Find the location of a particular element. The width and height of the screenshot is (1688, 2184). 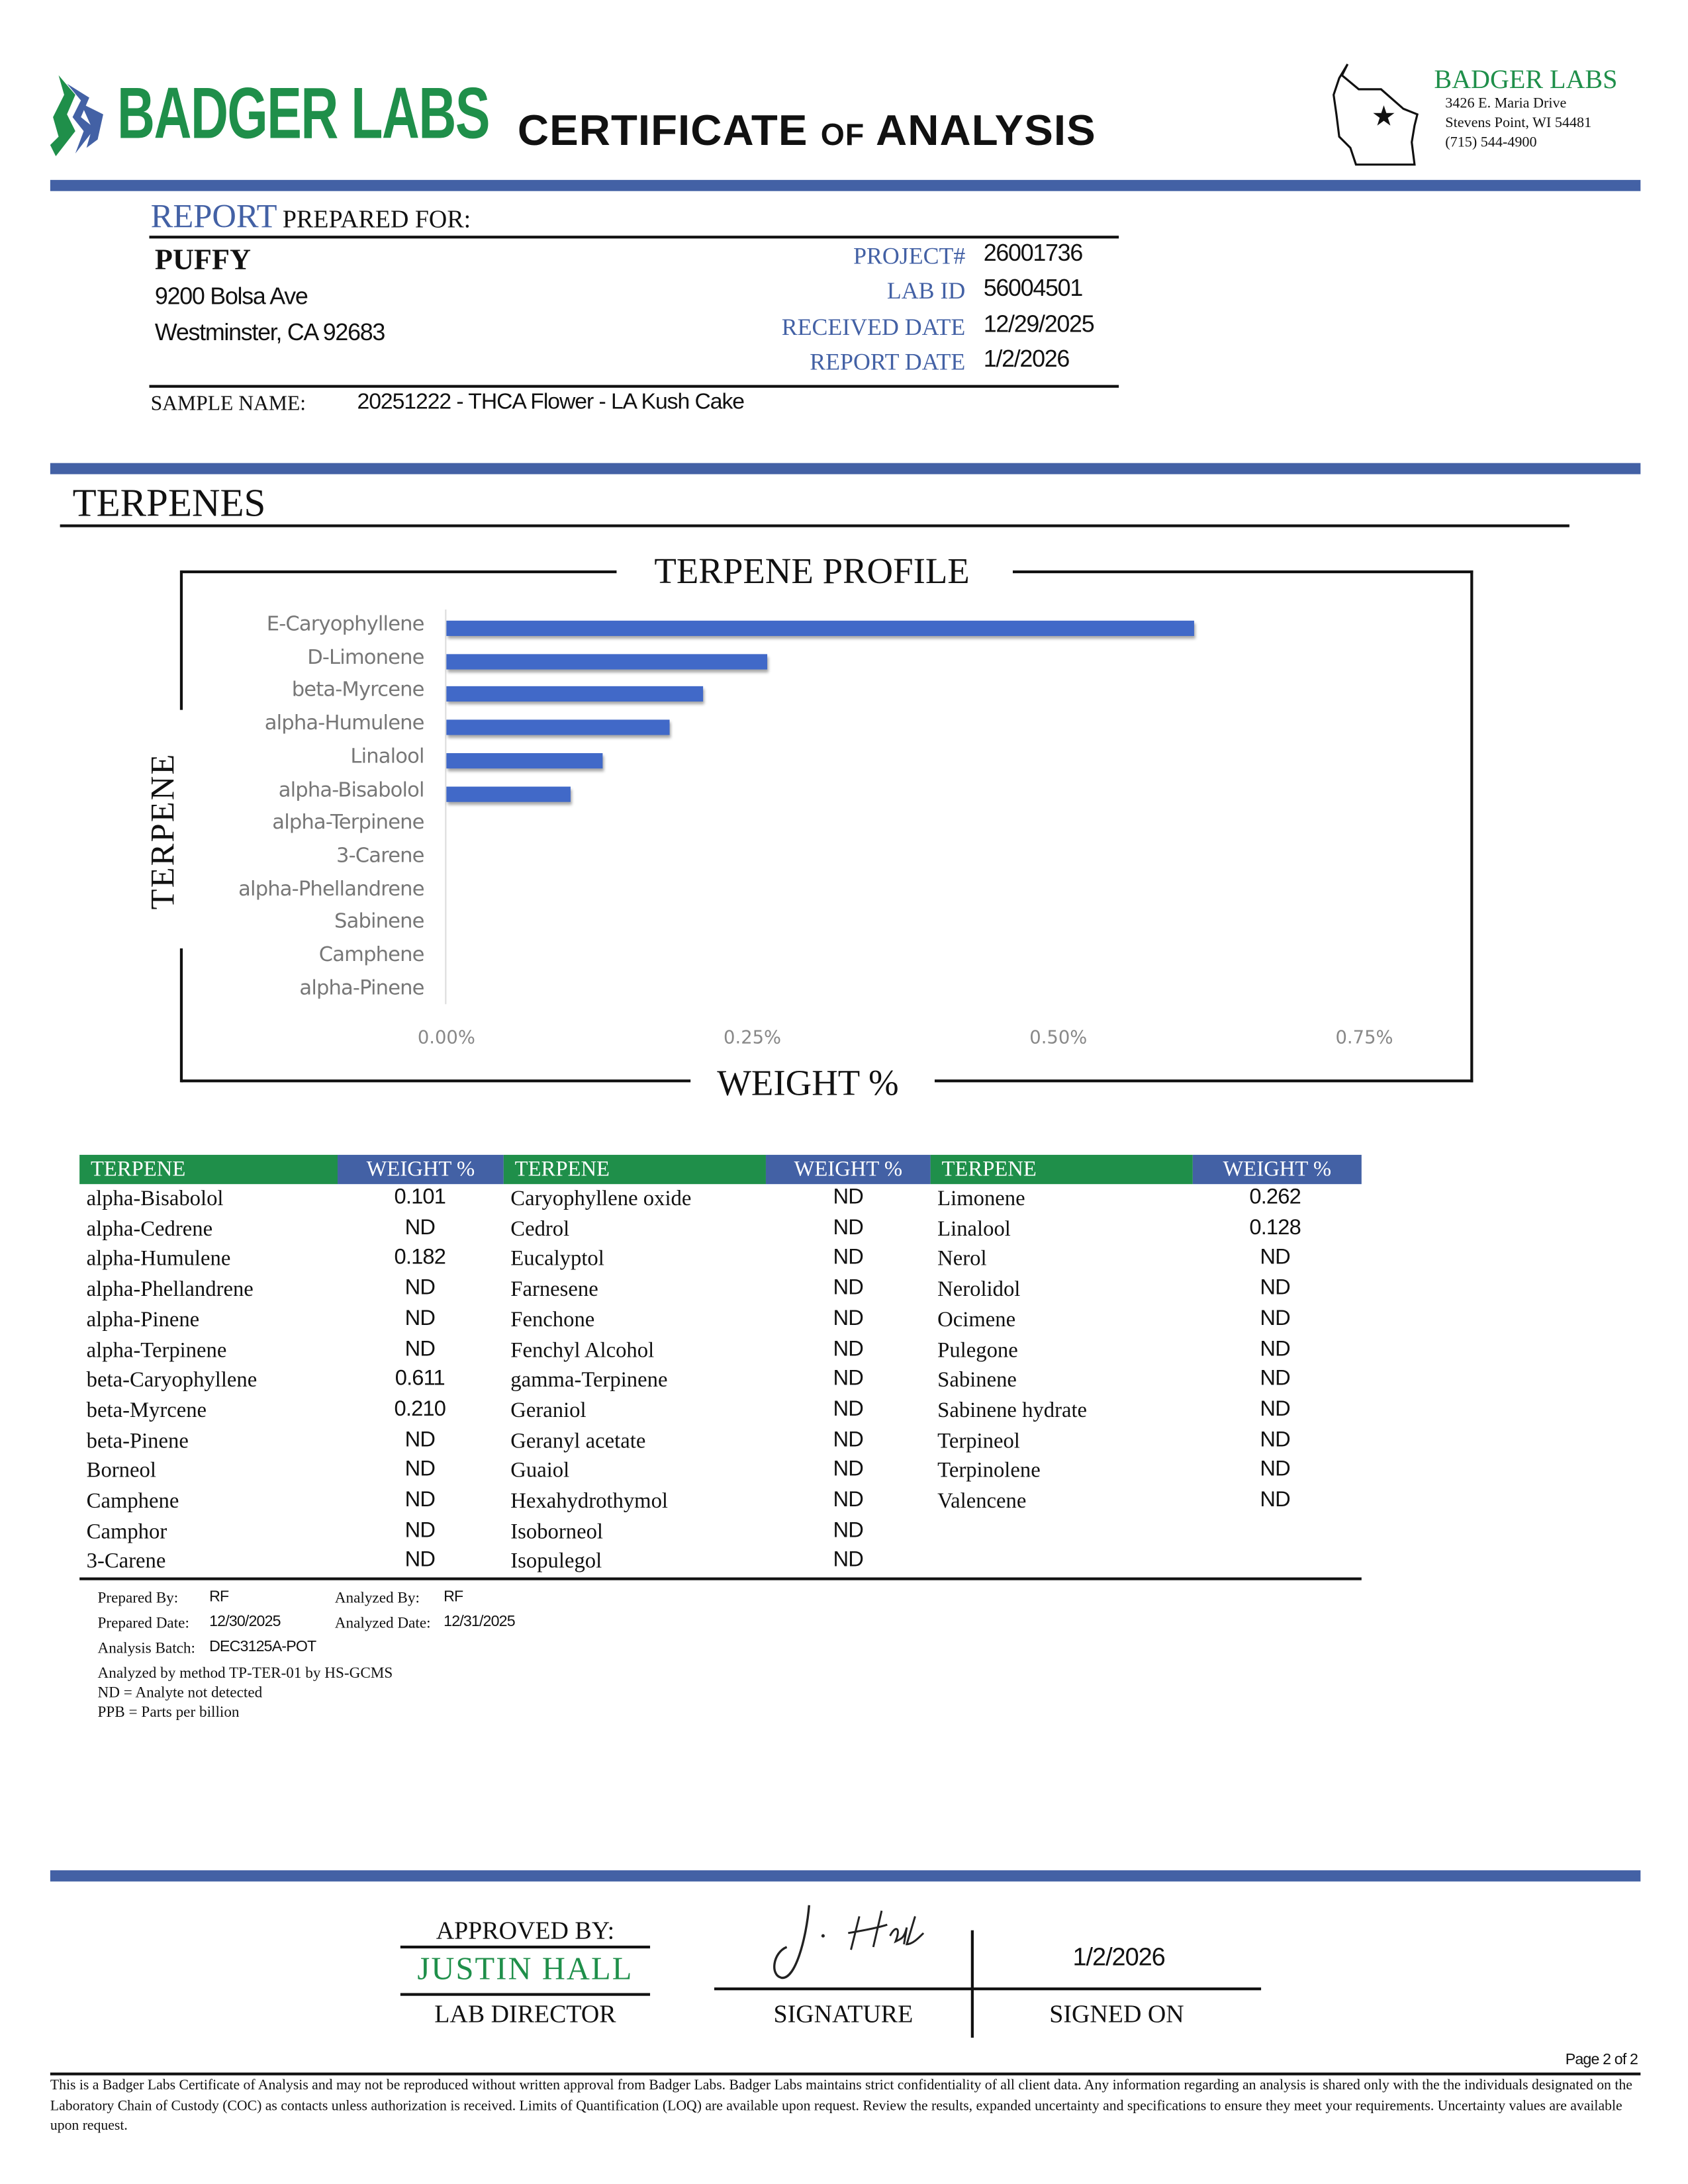

terpene-name: Terpineol is located at coordinates (978, 1441).